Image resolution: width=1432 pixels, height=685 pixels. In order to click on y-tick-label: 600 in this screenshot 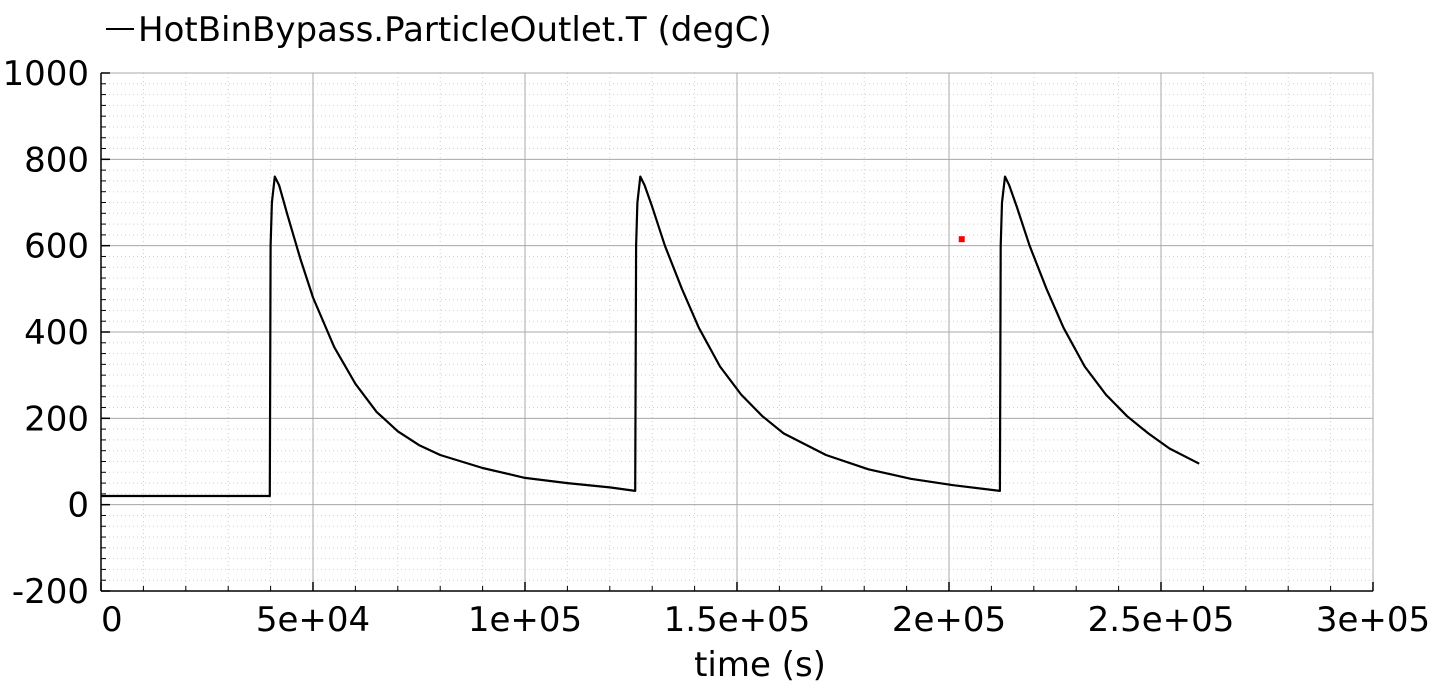, I will do `click(56, 247)`.